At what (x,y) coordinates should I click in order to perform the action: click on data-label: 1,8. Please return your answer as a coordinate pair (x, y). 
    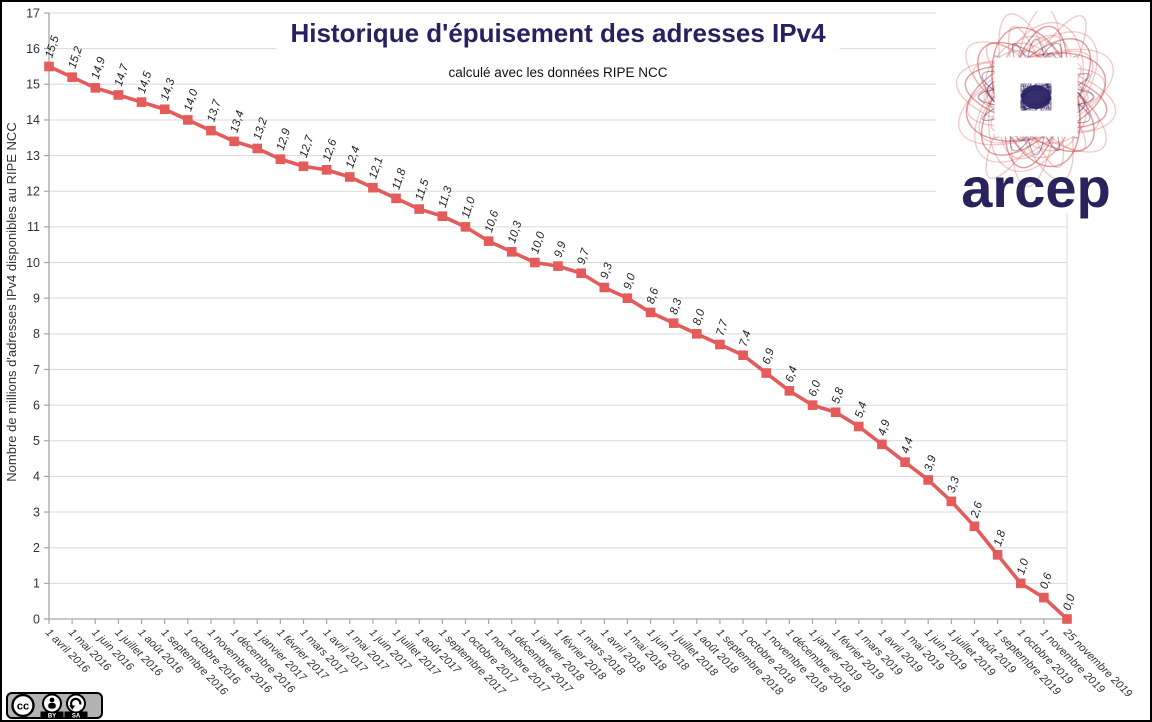
    Looking at the image, I should click on (1000, 537).